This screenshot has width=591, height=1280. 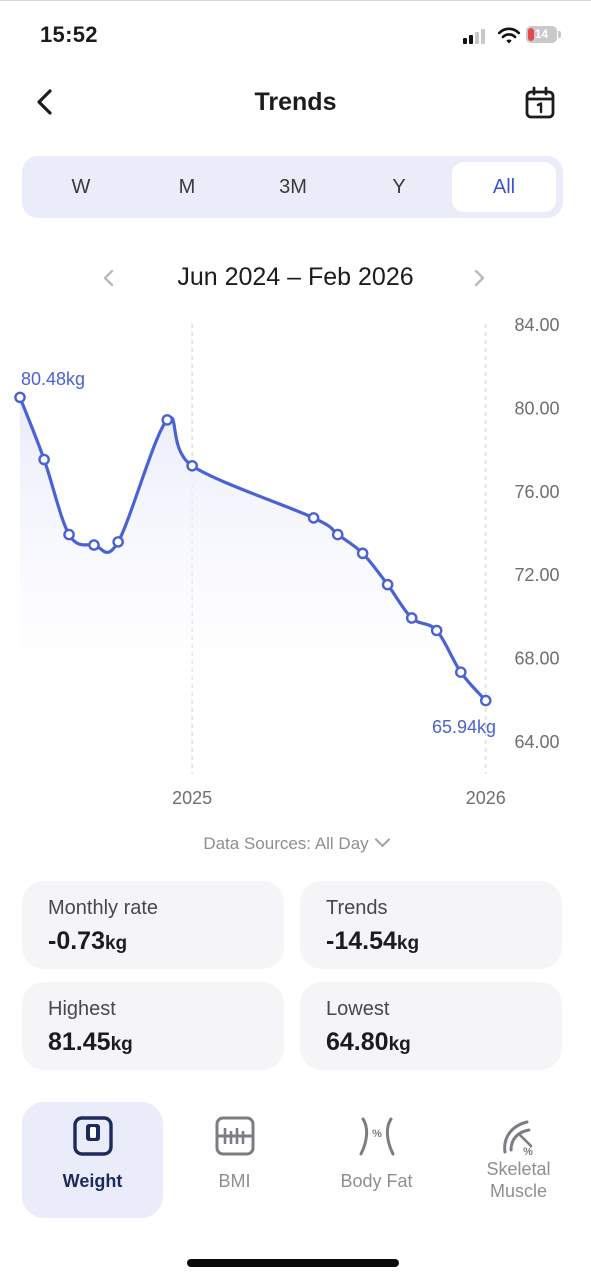 What do you see at coordinates (88, 941) in the screenshot?
I see `monthly-rate-value: -0.73kg` at bounding box center [88, 941].